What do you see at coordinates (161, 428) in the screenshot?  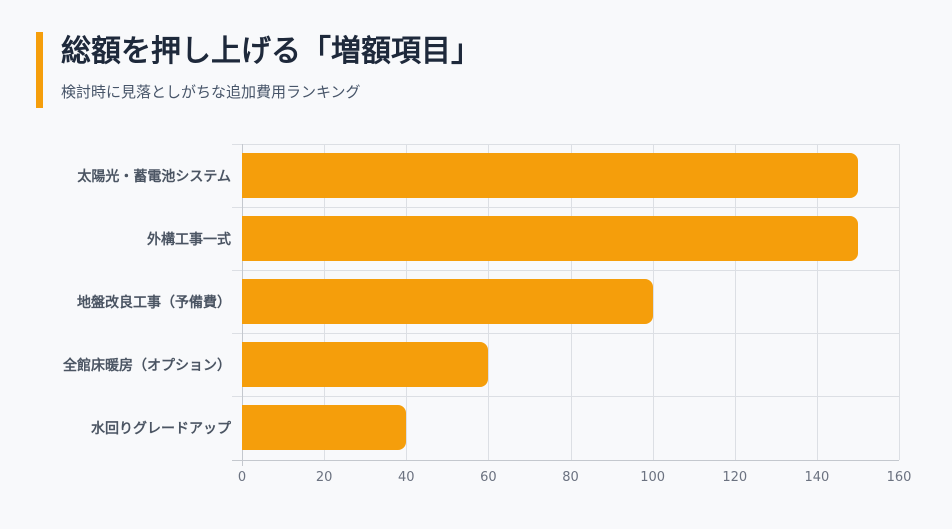 I see `y-category-label: 水回りグレードアップ` at bounding box center [161, 428].